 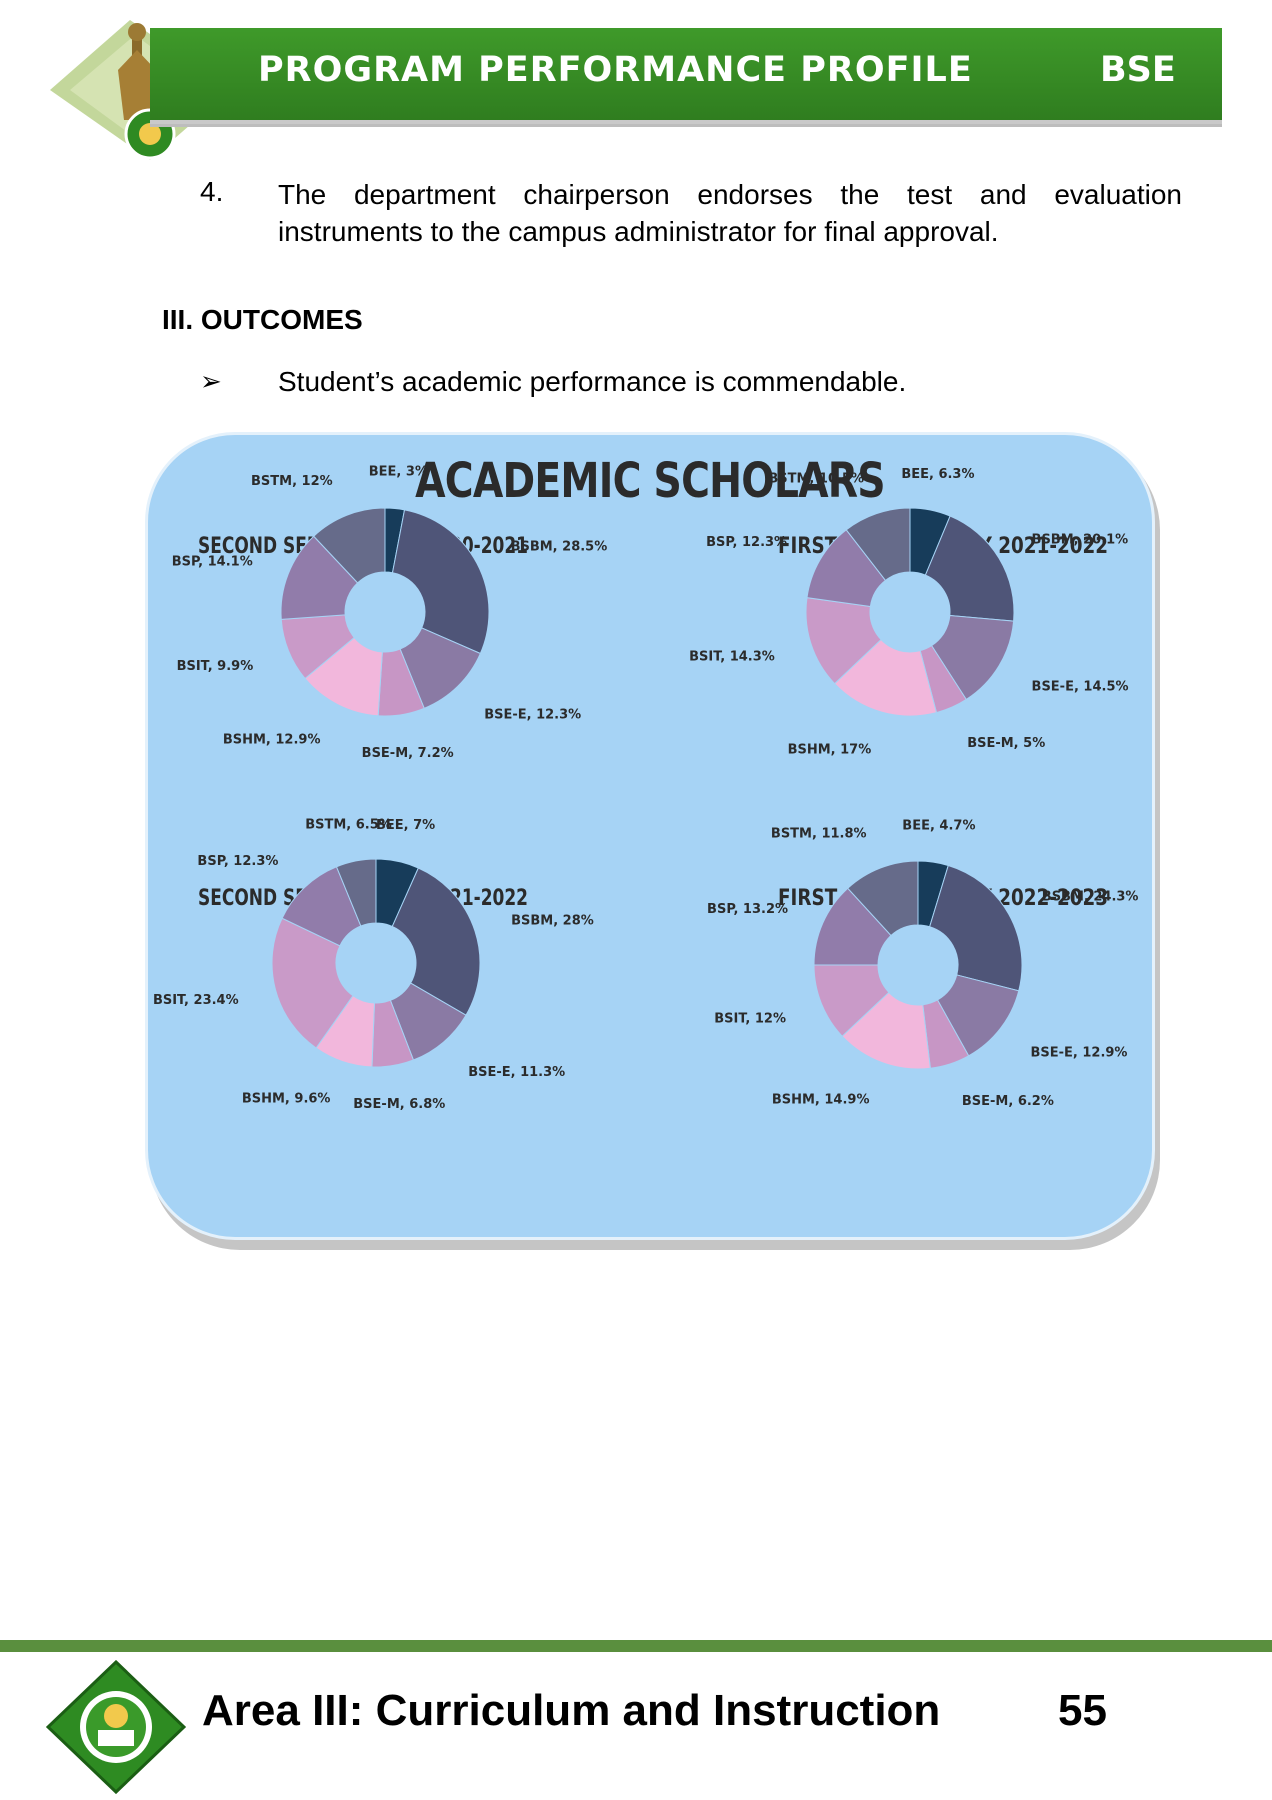 What do you see at coordinates (937, 474) in the screenshot?
I see `slice-label: BEE, 6.3%` at bounding box center [937, 474].